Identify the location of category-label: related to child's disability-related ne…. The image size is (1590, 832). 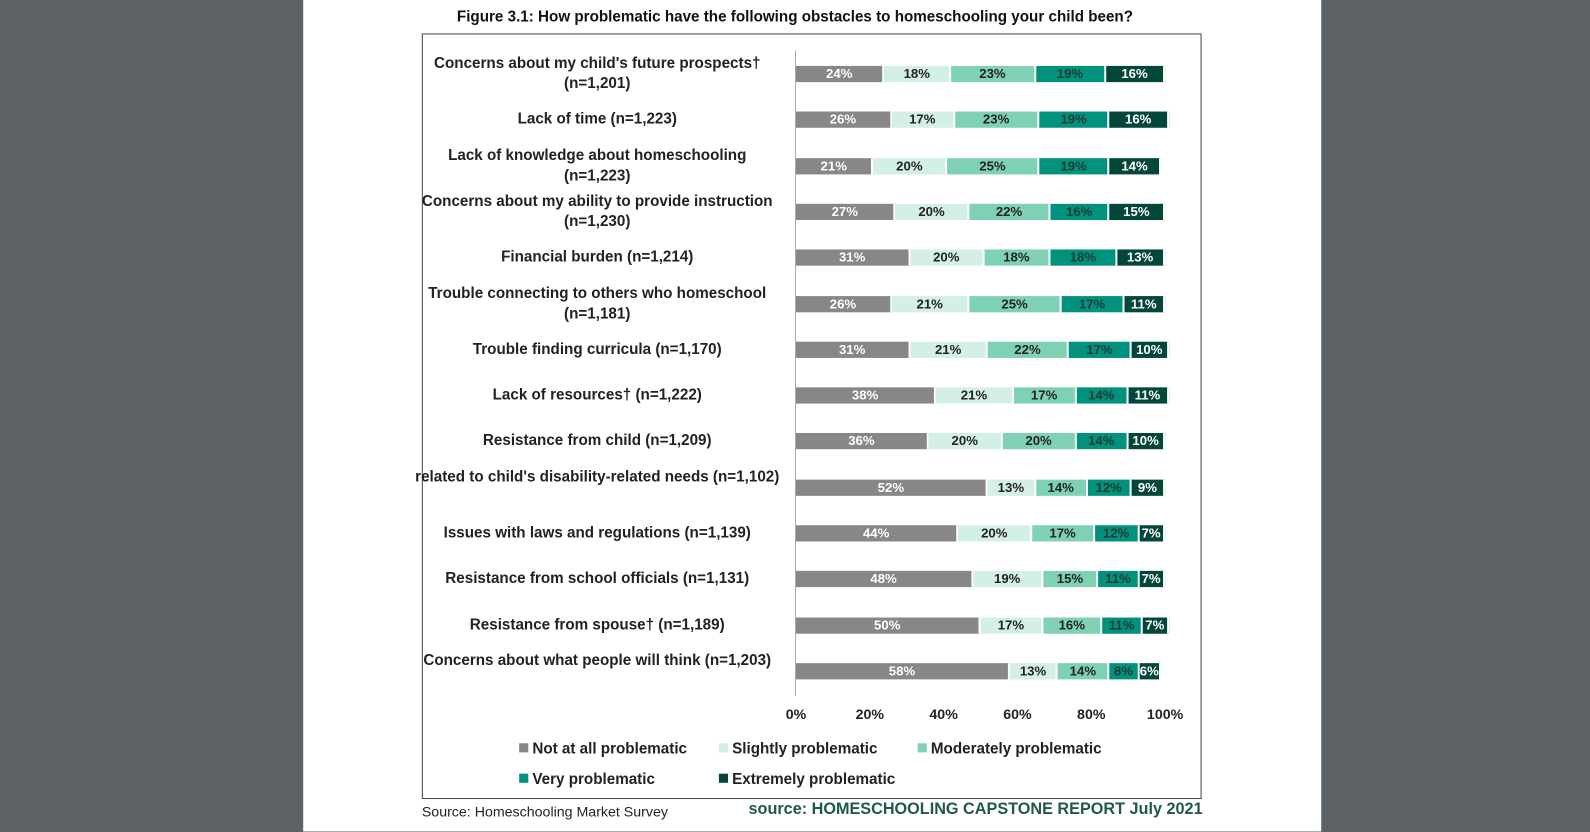
(597, 477).